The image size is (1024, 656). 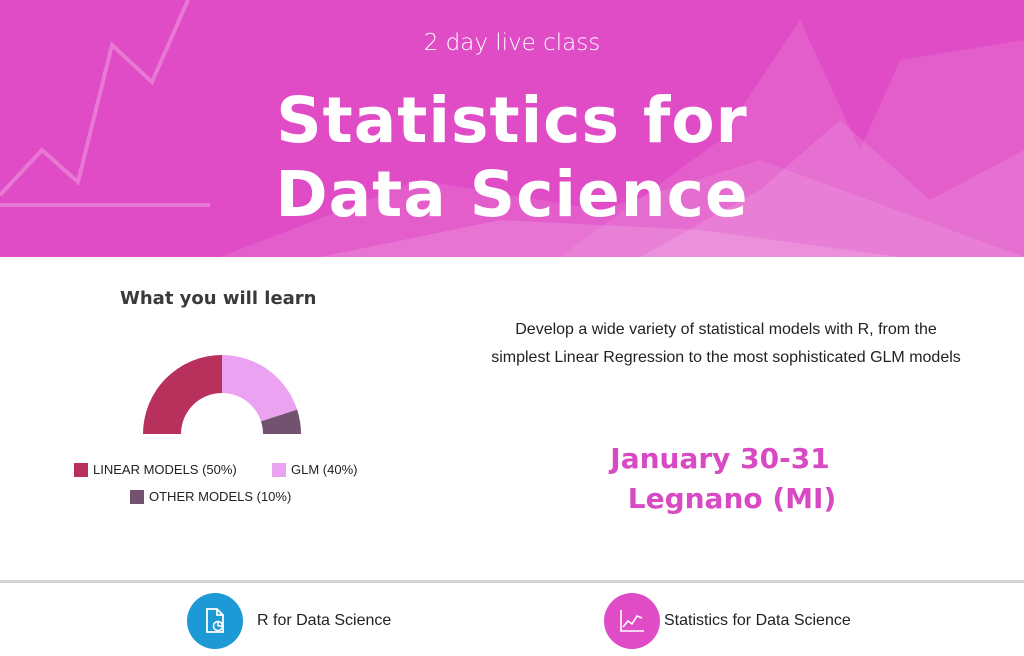 What do you see at coordinates (182, 394) in the screenshot?
I see `donut-slice-linear-models` at bounding box center [182, 394].